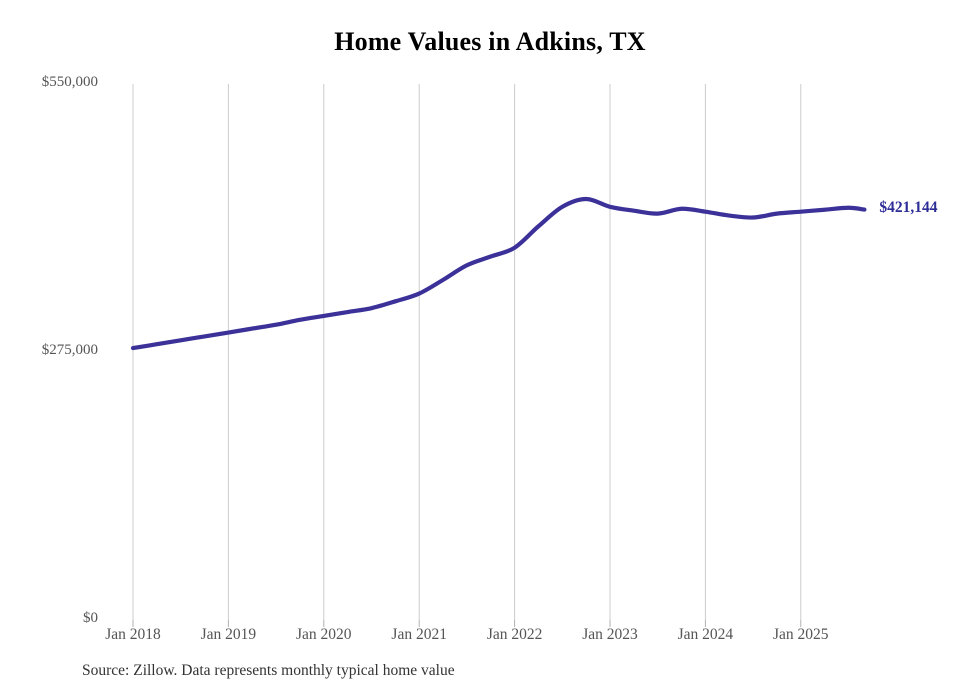 The image size is (980, 699). I want to click on y-axis-tick-label: $0, so click(90, 618).